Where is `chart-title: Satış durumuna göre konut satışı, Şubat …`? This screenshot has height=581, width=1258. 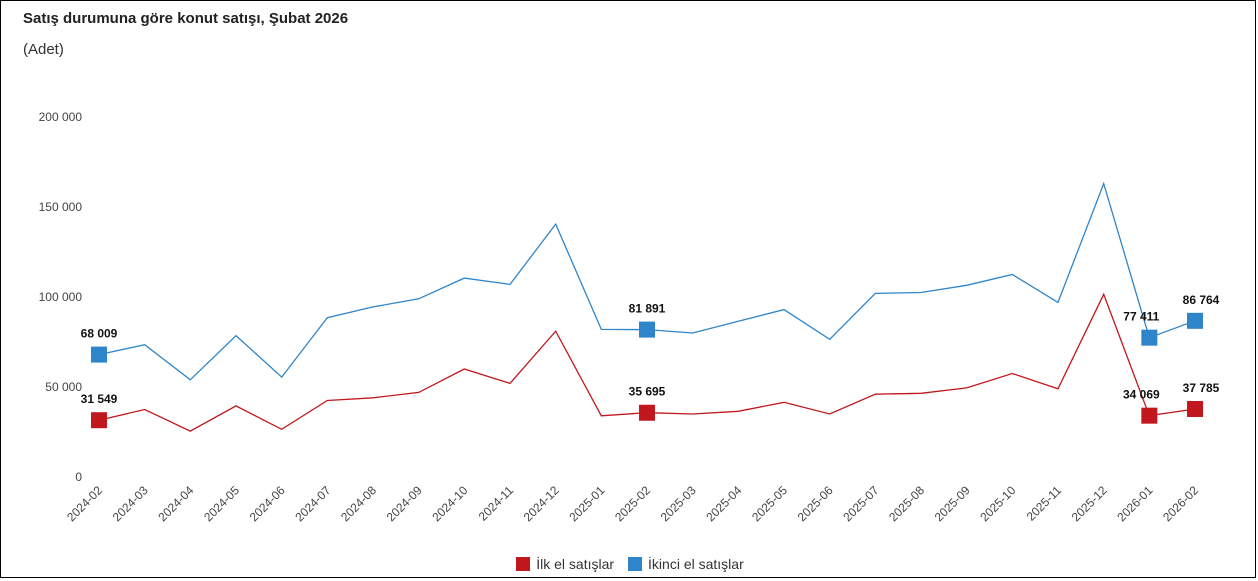
chart-title: Satış durumuna göre konut satışı, Şubat … is located at coordinates (186, 18).